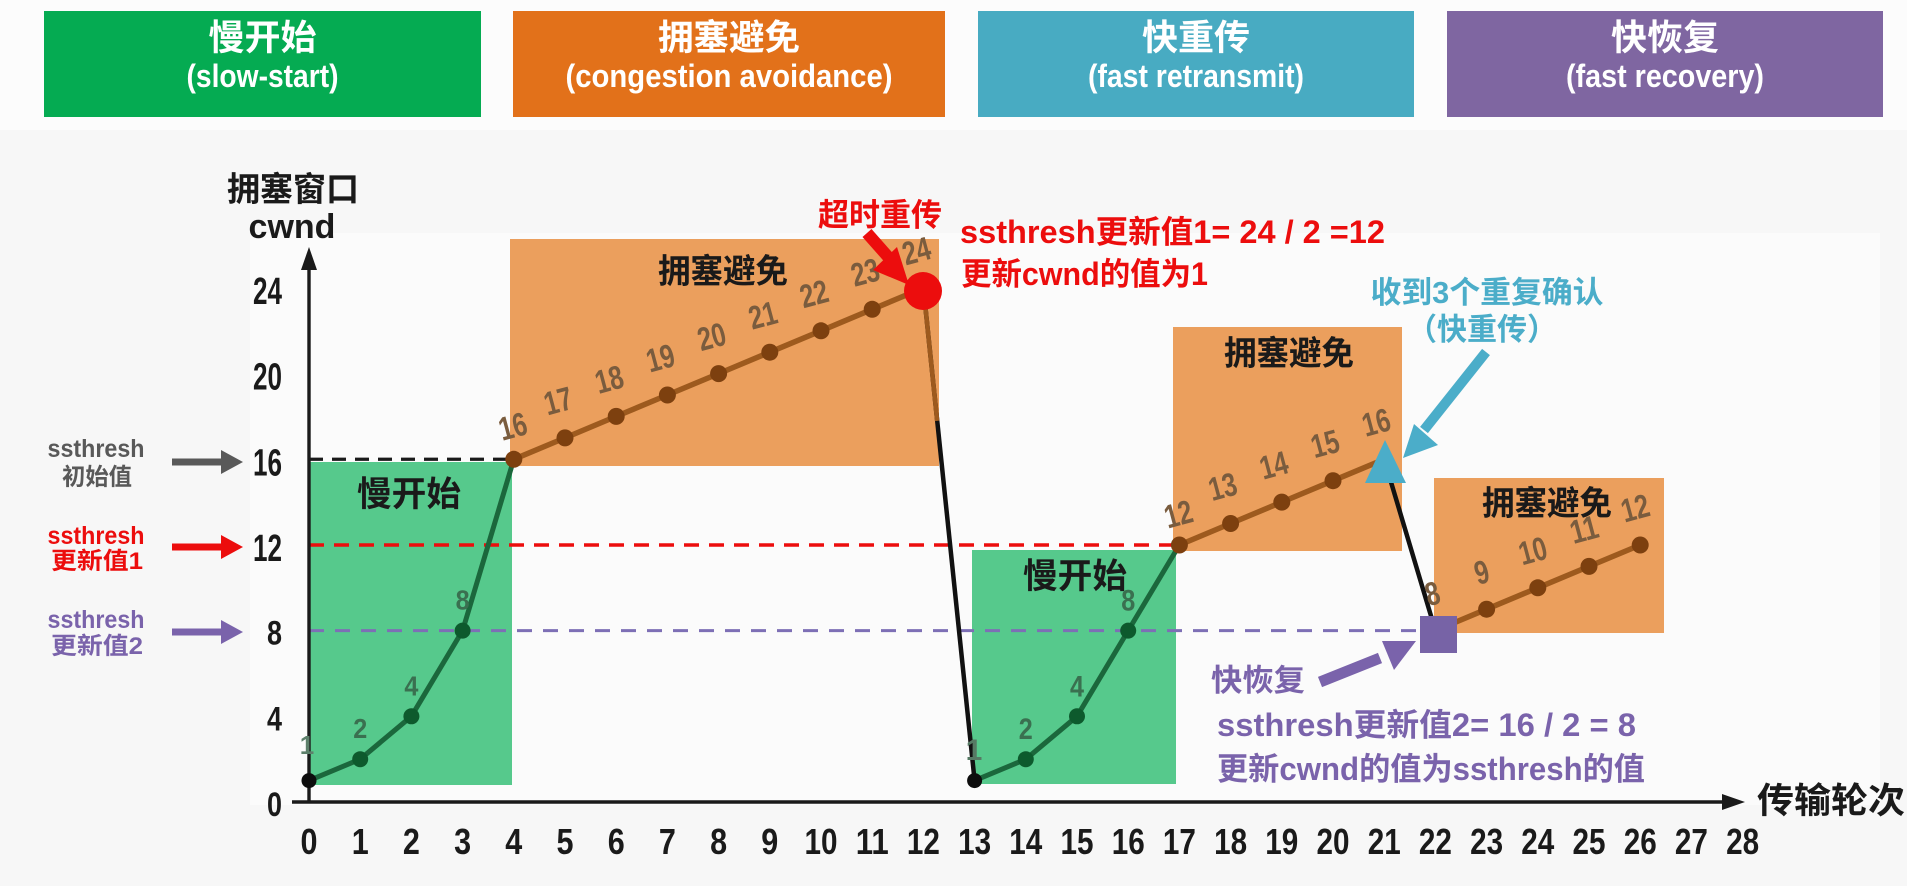 Image resolution: width=1907 pixels, height=886 pixels. Describe the element at coordinates (565, 841) in the screenshot. I see `svg-text: 5` at that location.